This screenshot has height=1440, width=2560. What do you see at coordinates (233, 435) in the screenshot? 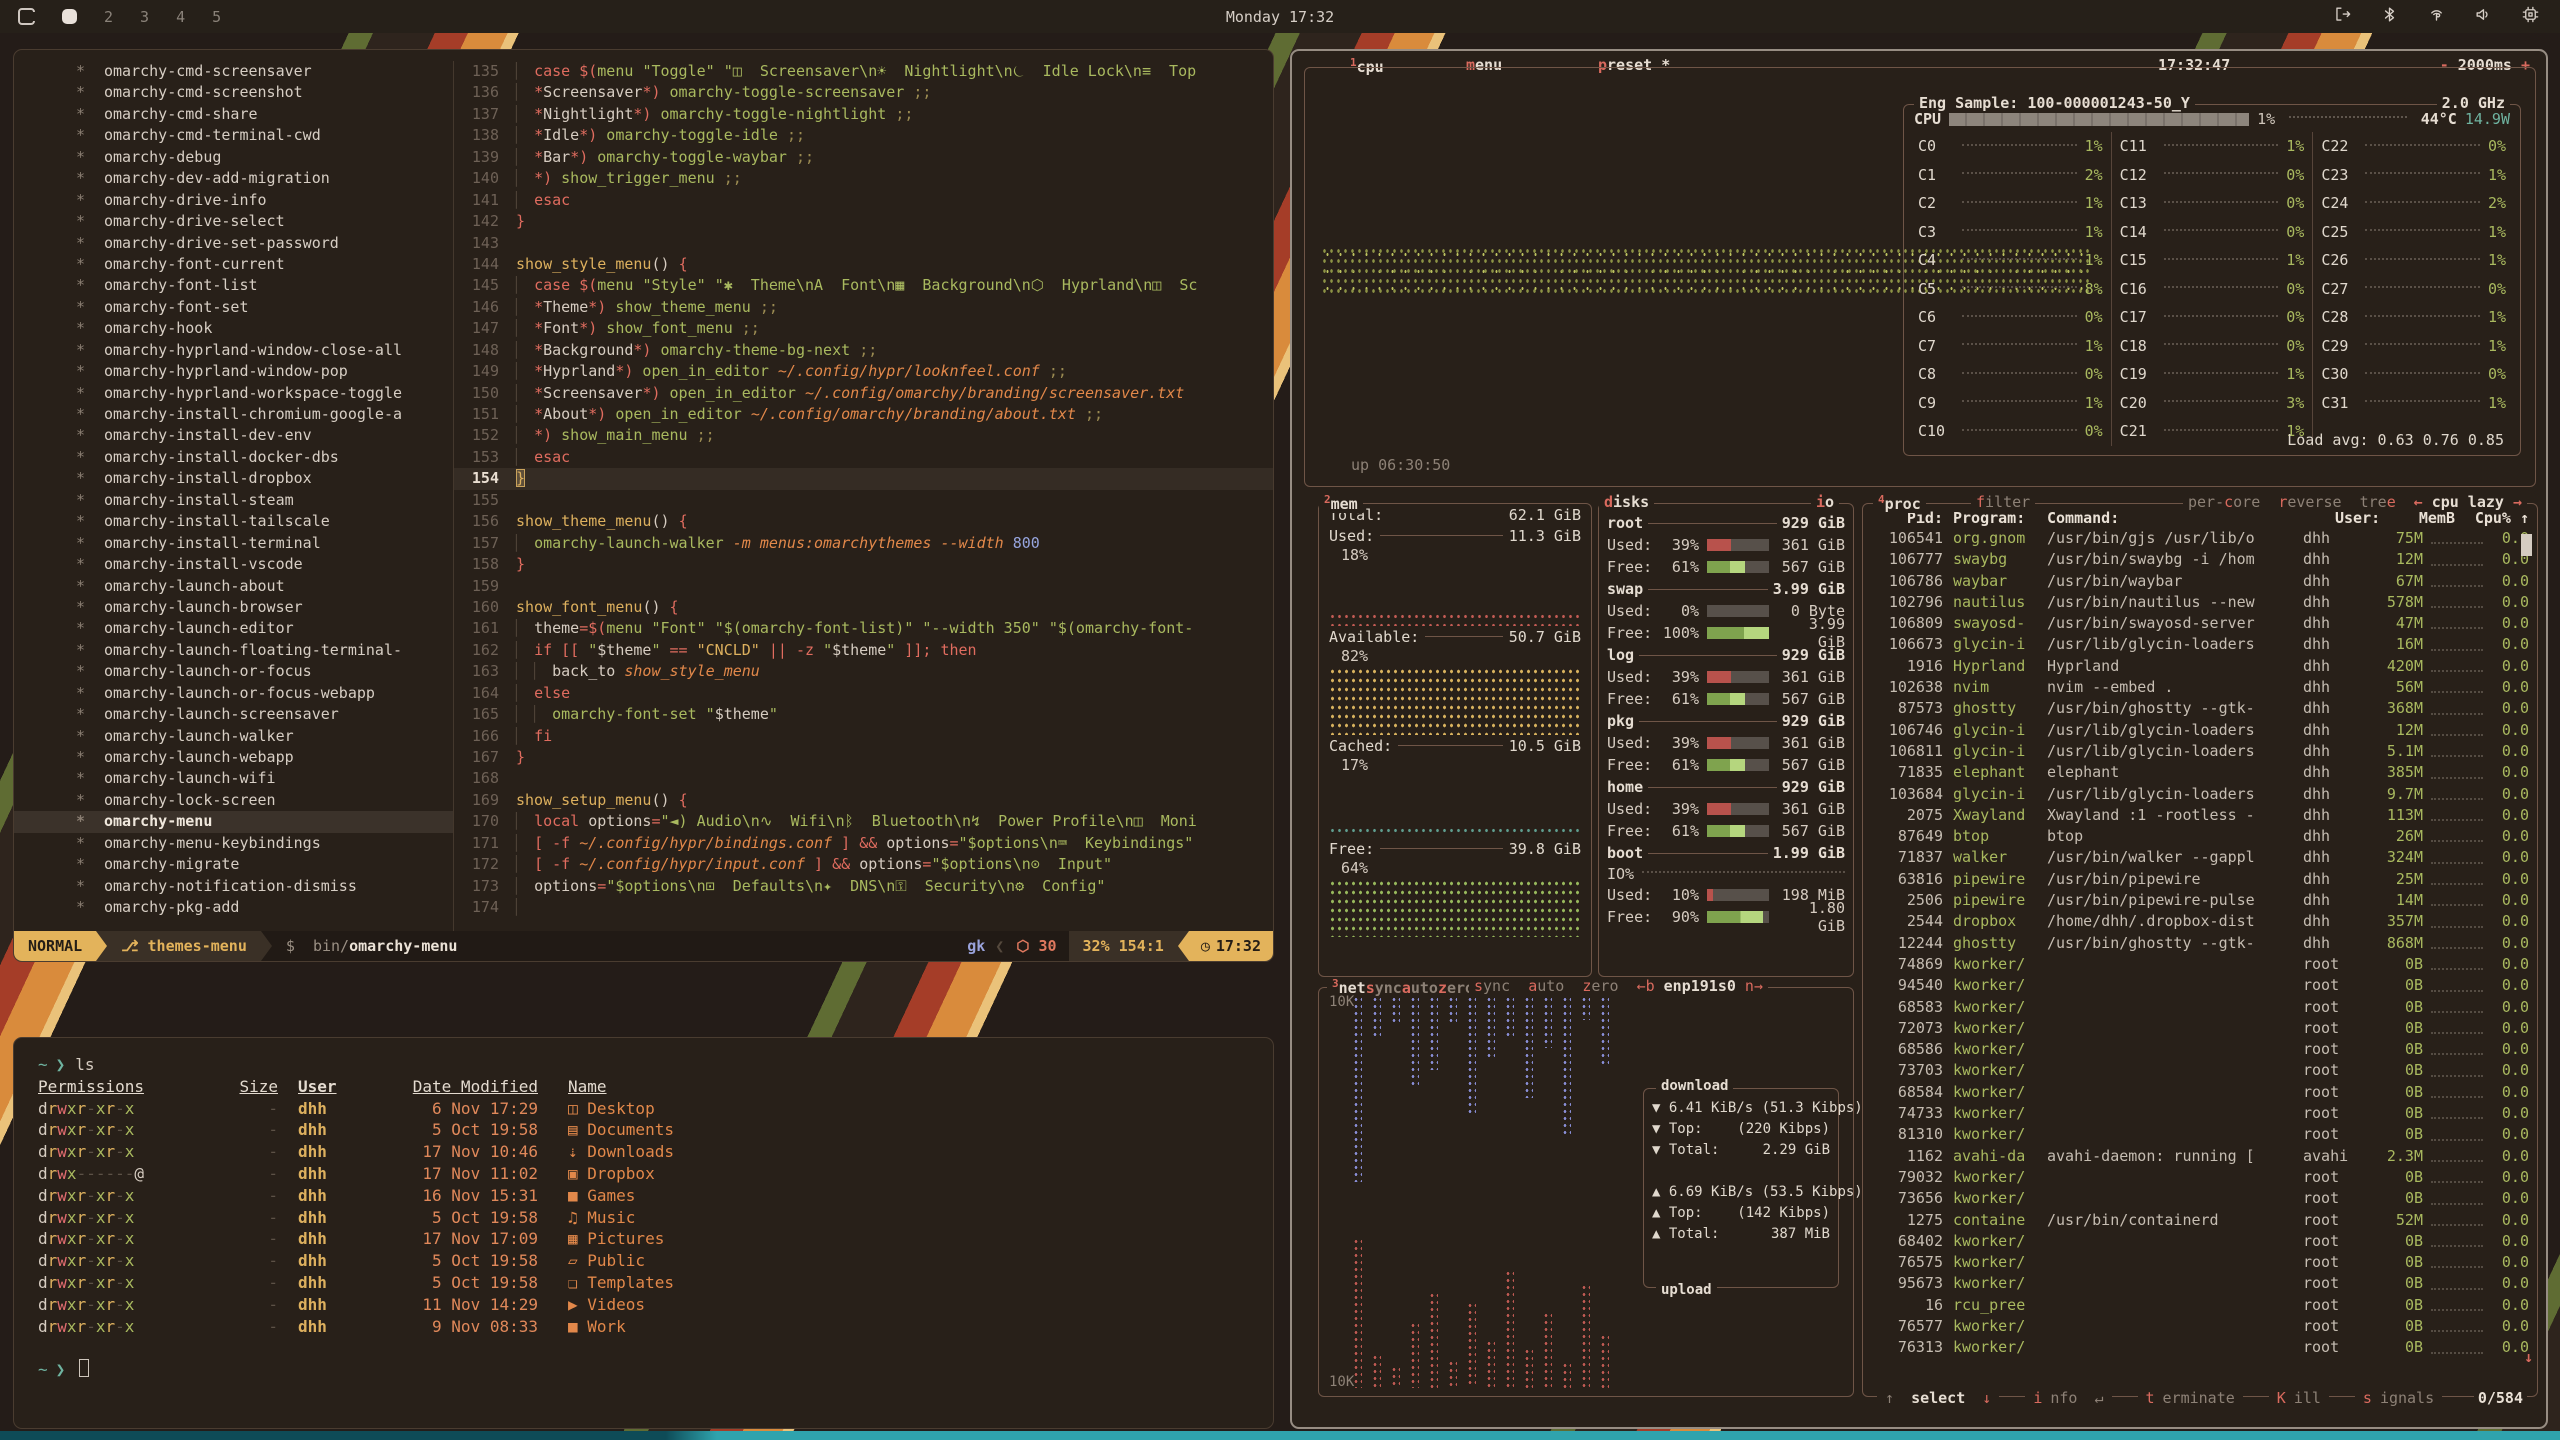
I see `tree-item: * omarchy-install-dev-env` at bounding box center [233, 435].